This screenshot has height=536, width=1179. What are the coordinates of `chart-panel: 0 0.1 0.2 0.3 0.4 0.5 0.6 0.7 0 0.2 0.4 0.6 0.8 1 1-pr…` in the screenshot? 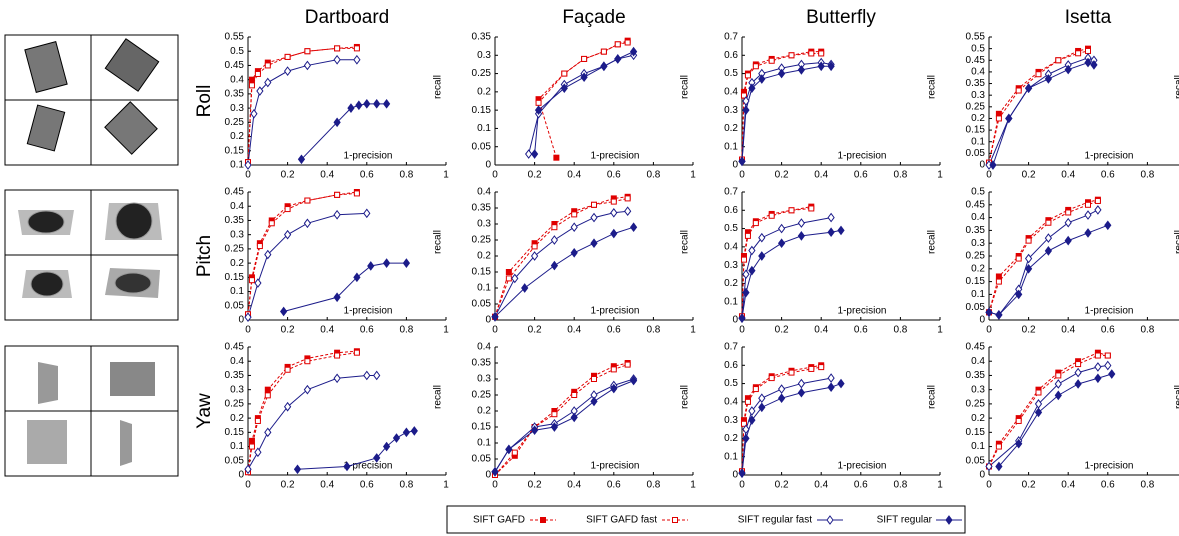 It's located at (833, 261).